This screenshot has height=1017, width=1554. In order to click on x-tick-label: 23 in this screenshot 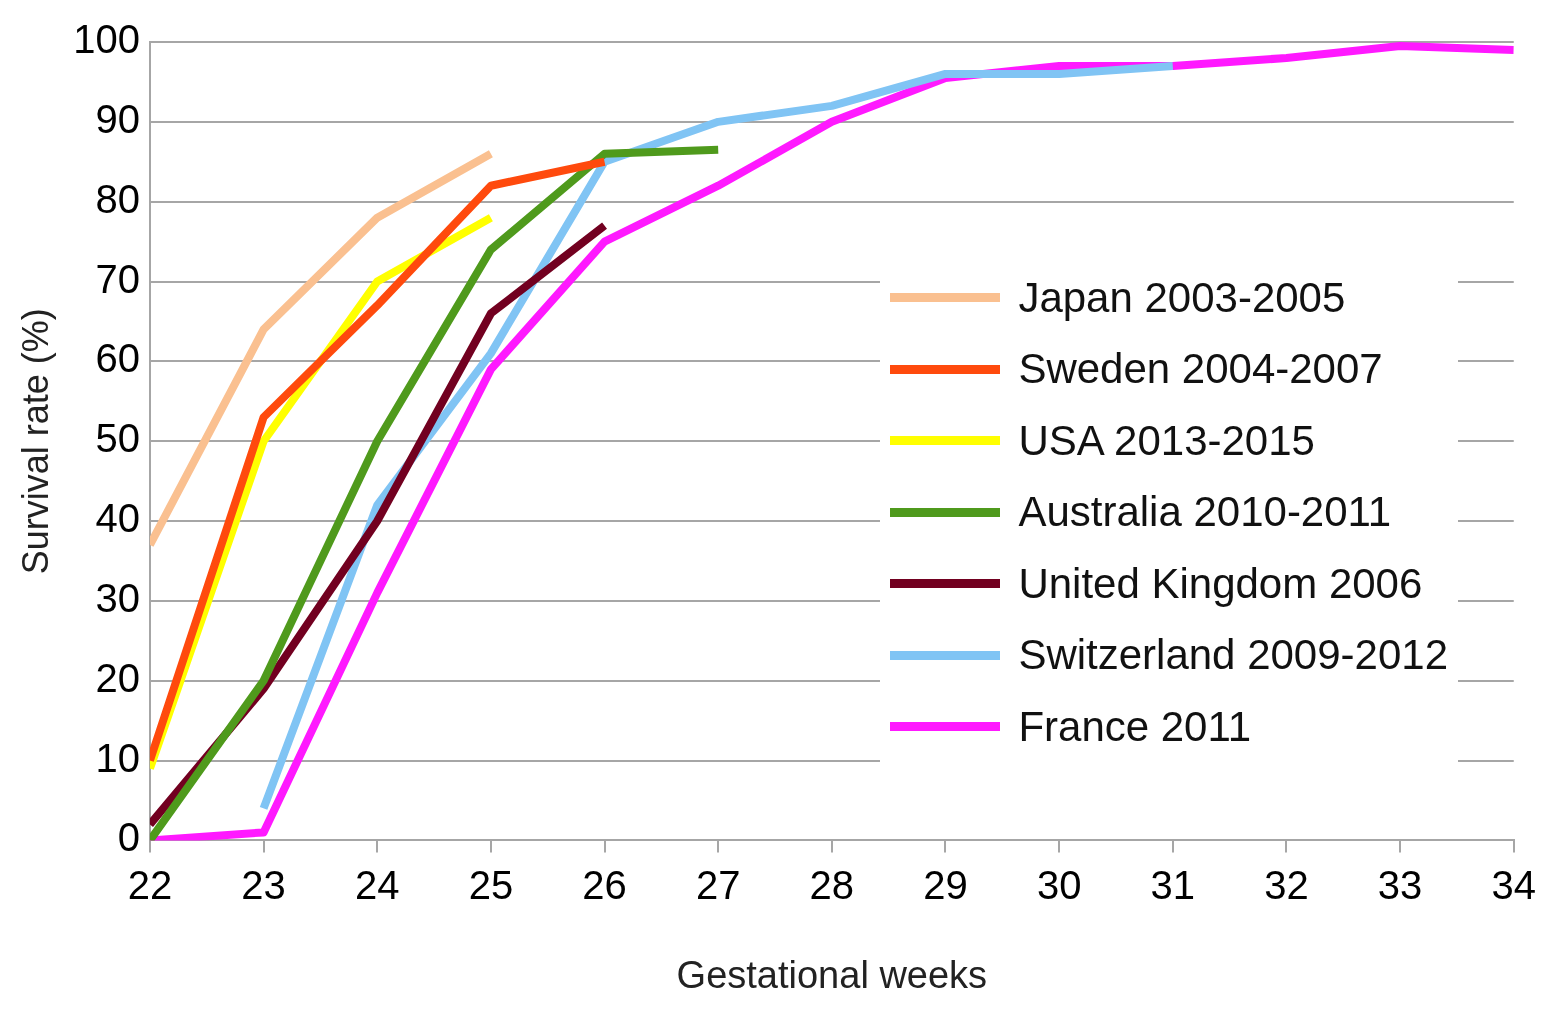, I will do `click(263, 885)`.